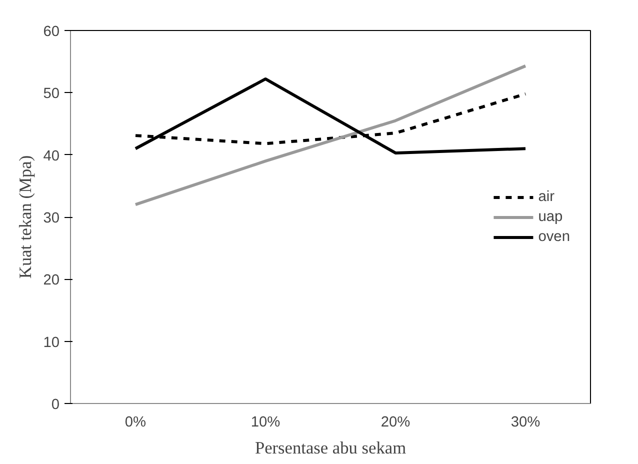 The image size is (638, 464). What do you see at coordinates (51, 156) in the screenshot?
I see `y-tick-label: 40` at bounding box center [51, 156].